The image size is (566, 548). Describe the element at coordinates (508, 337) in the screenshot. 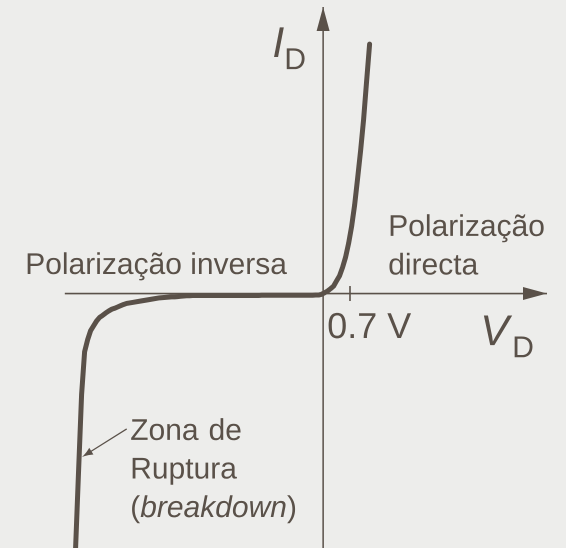

I see `x-axis-title: V$_{D}$` at that location.